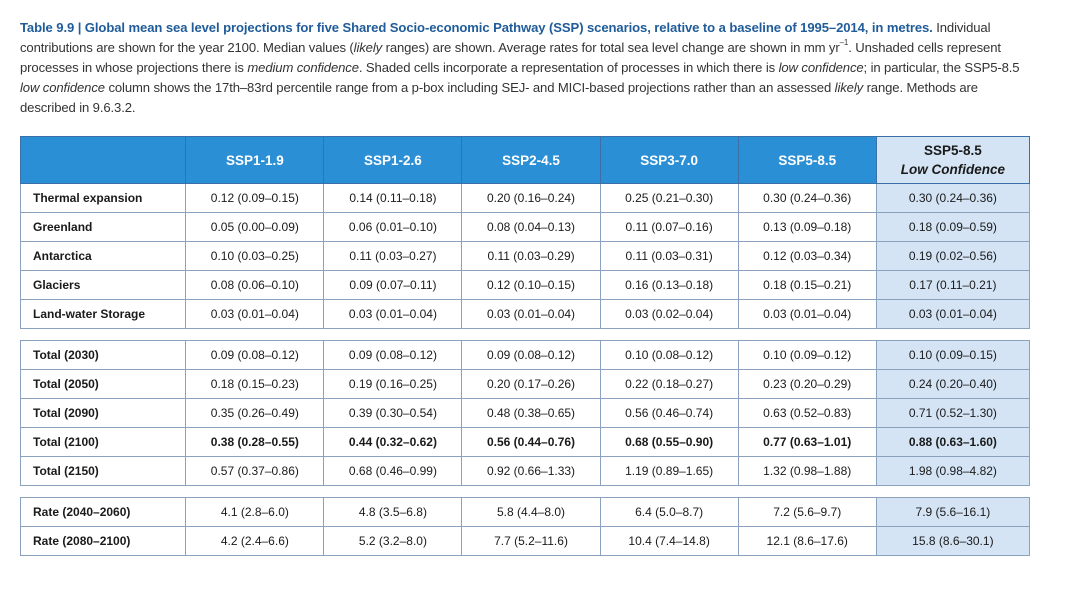  What do you see at coordinates (953, 160) in the screenshot?
I see `column-header-low-confidence: SSP5-8.5 Low Confidence` at bounding box center [953, 160].